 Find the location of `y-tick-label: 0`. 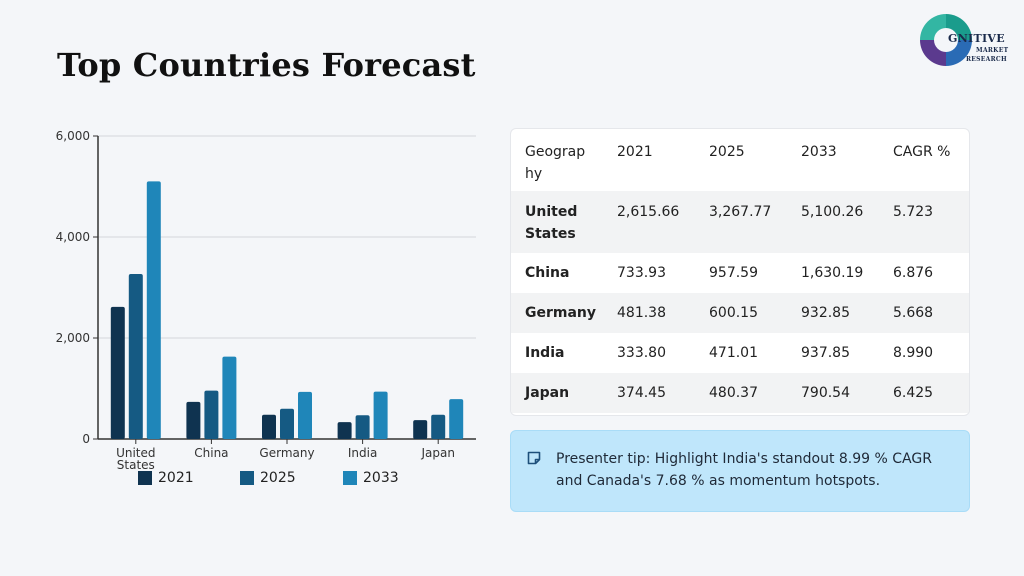

y-tick-label: 0 is located at coordinates (86, 439).